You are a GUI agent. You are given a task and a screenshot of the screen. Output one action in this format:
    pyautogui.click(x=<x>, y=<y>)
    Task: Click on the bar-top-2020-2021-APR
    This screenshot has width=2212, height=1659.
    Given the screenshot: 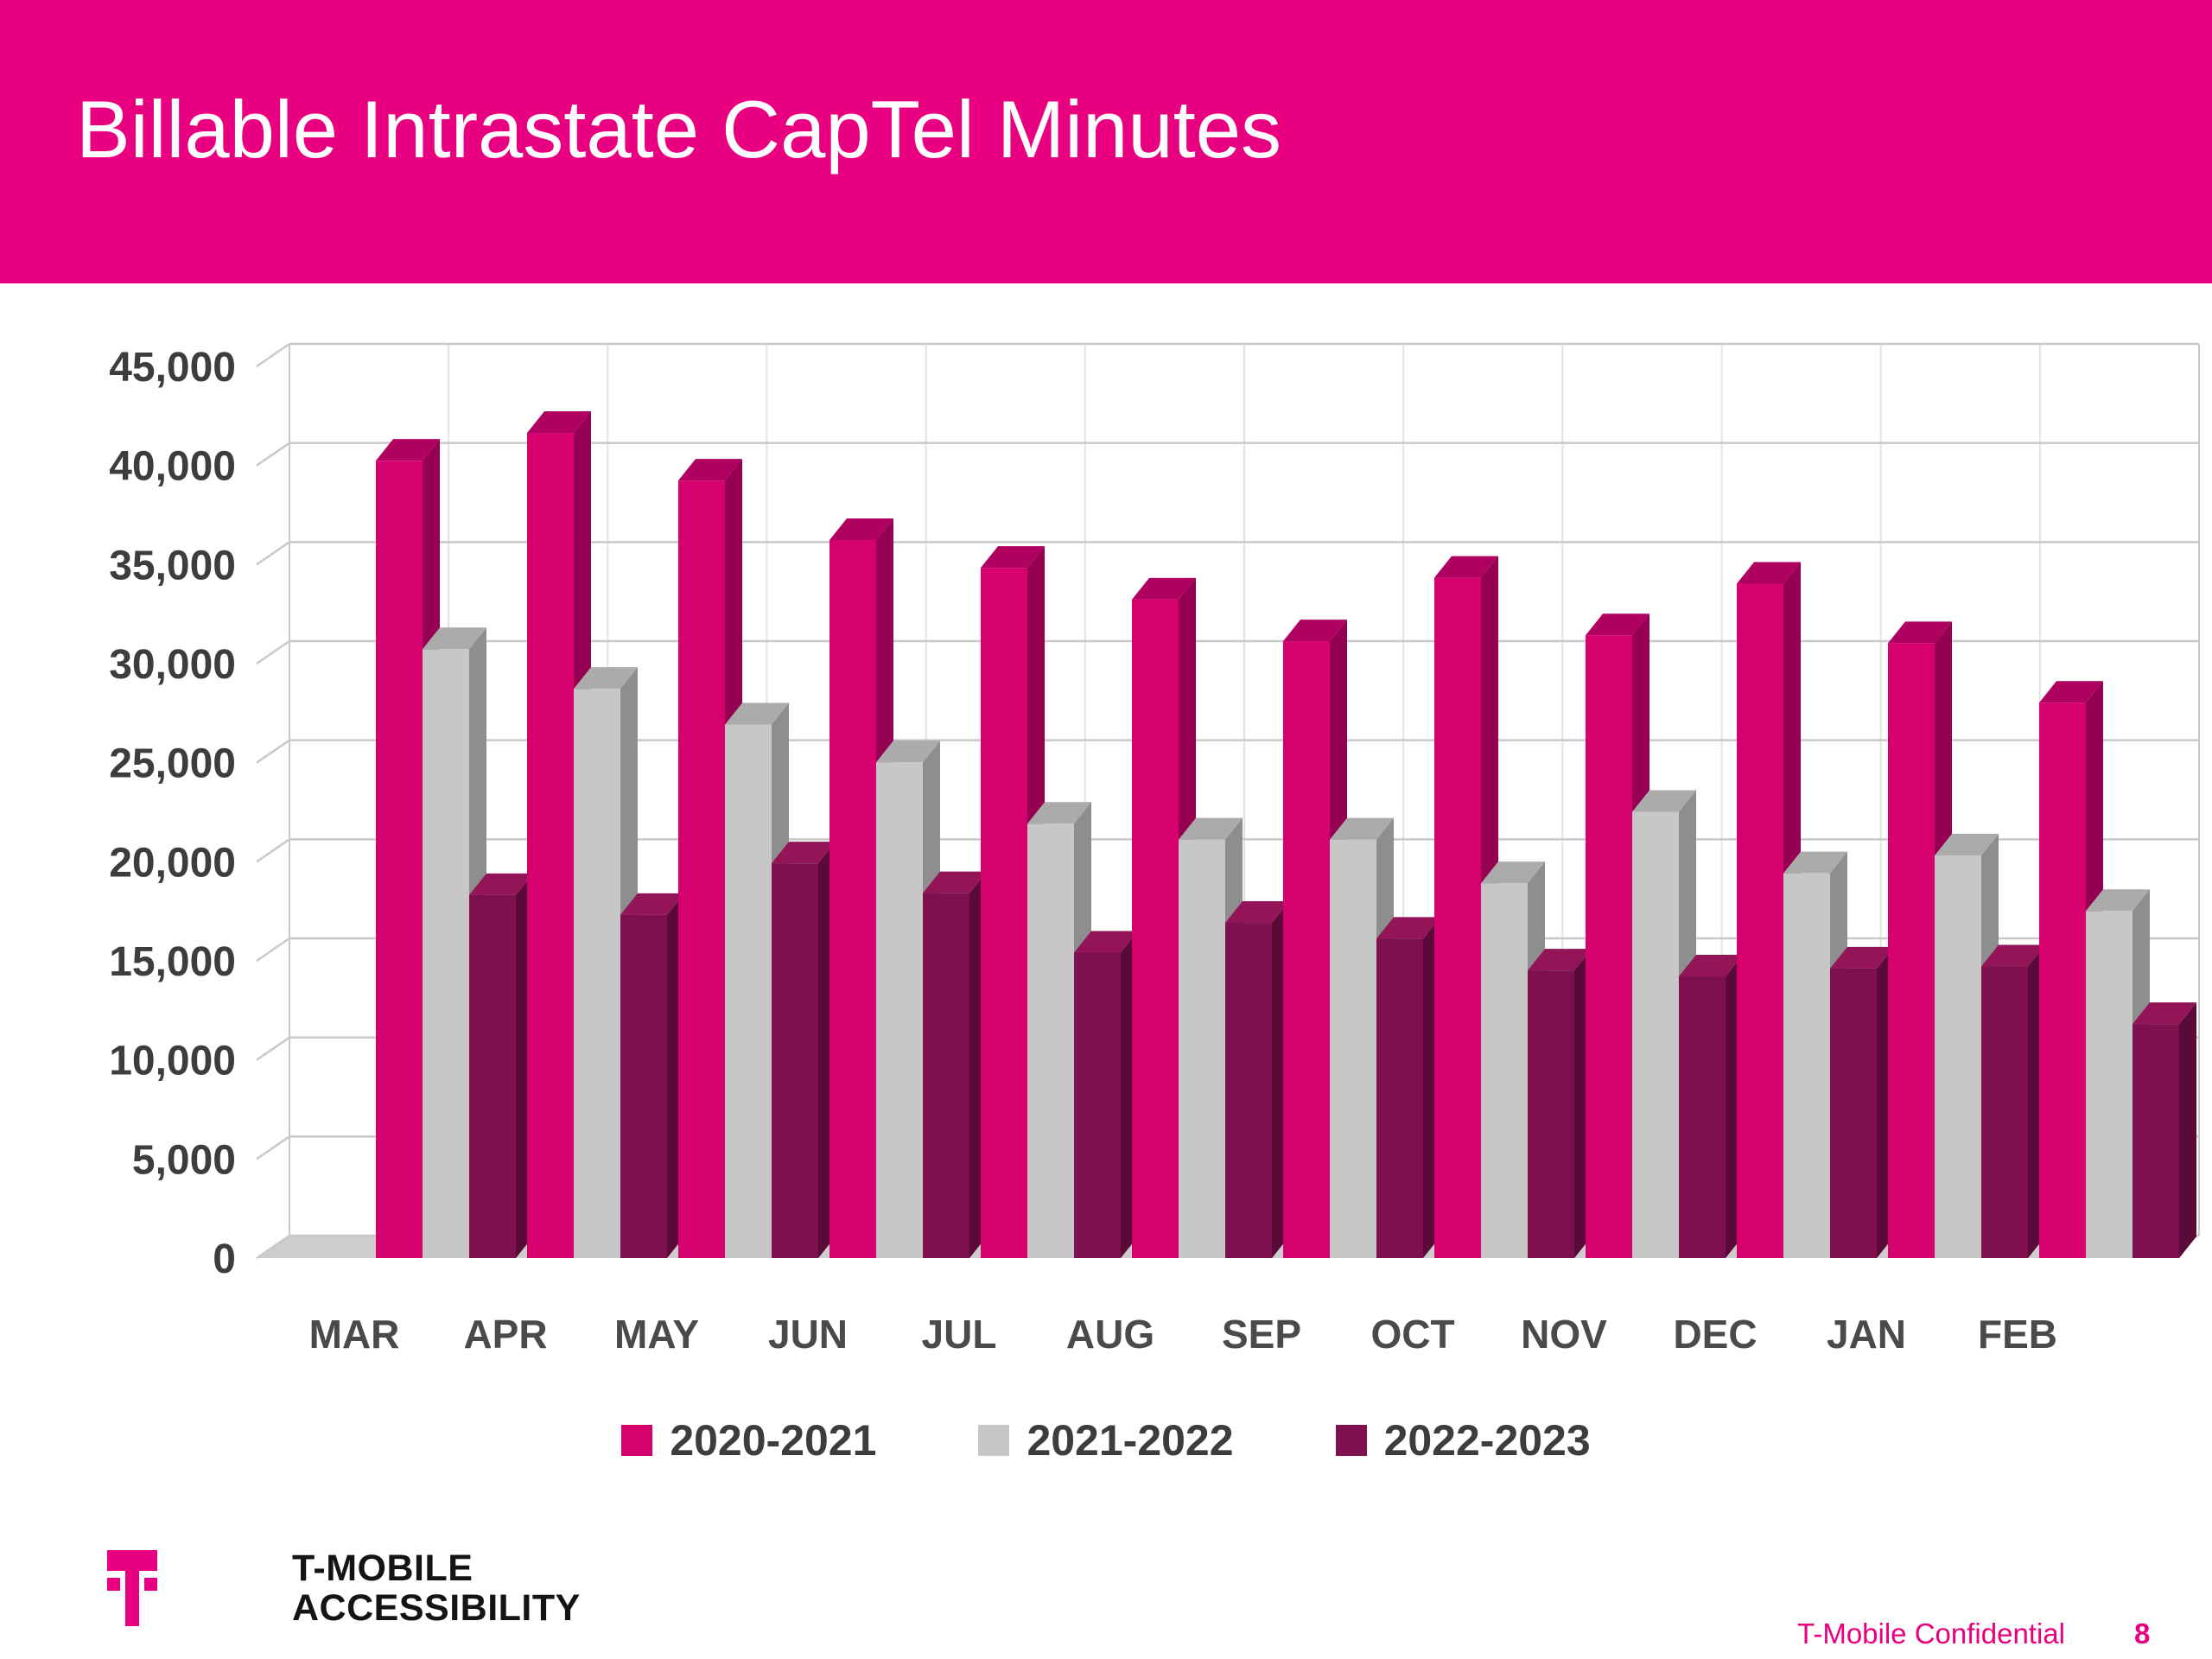 What is the action you would take?
    pyautogui.click(x=559, y=422)
    